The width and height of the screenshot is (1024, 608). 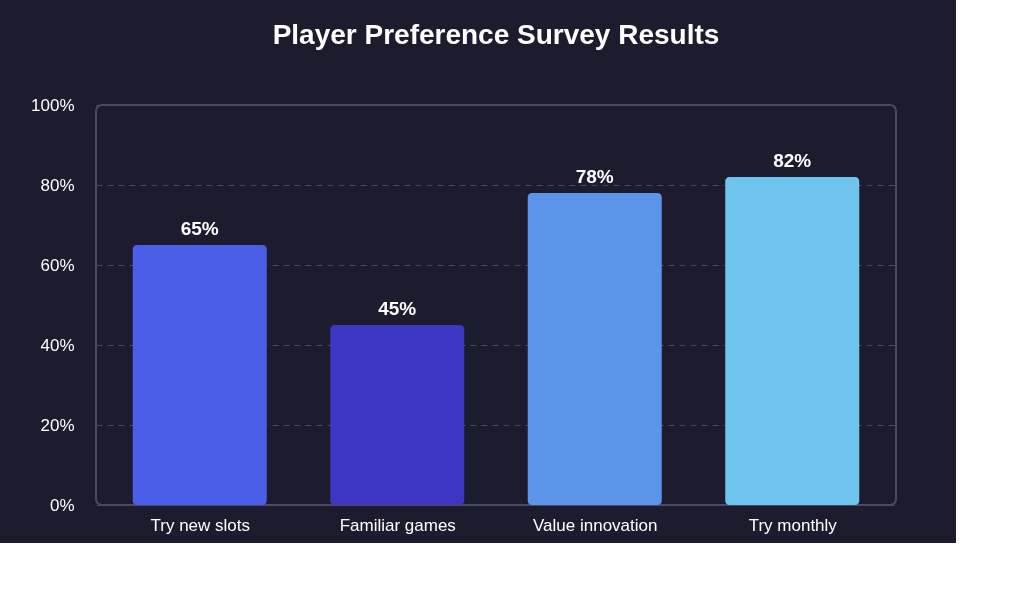 What do you see at coordinates (792, 160) in the screenshot?
I see `data-label: 82%` at bounding box center [792, 160].